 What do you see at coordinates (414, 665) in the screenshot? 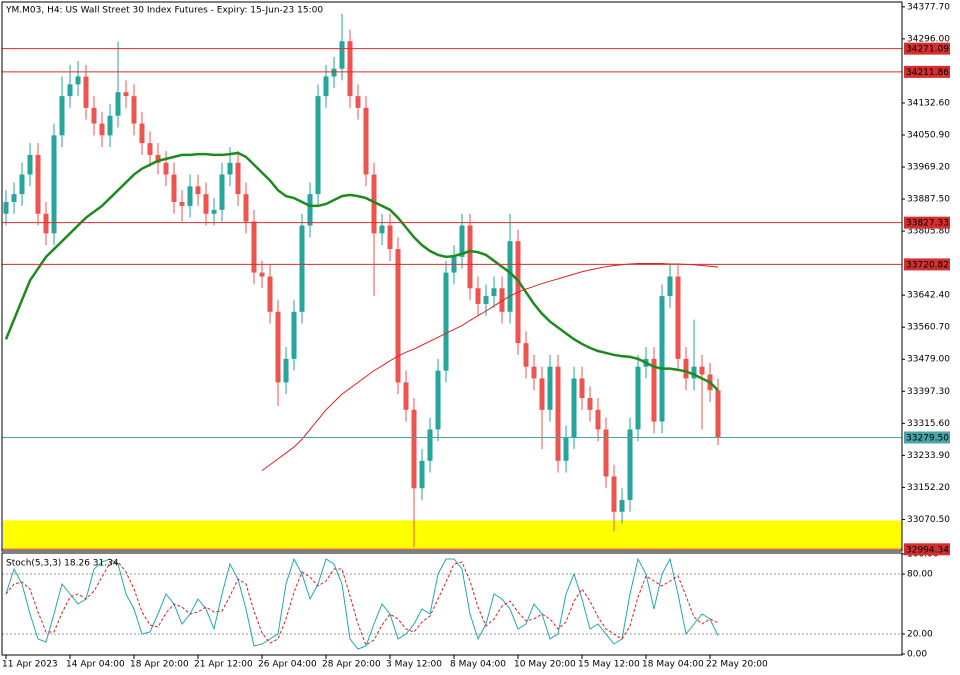
I see `x-tick-label: 3 May 12:00` at bounding box center [414, 665].